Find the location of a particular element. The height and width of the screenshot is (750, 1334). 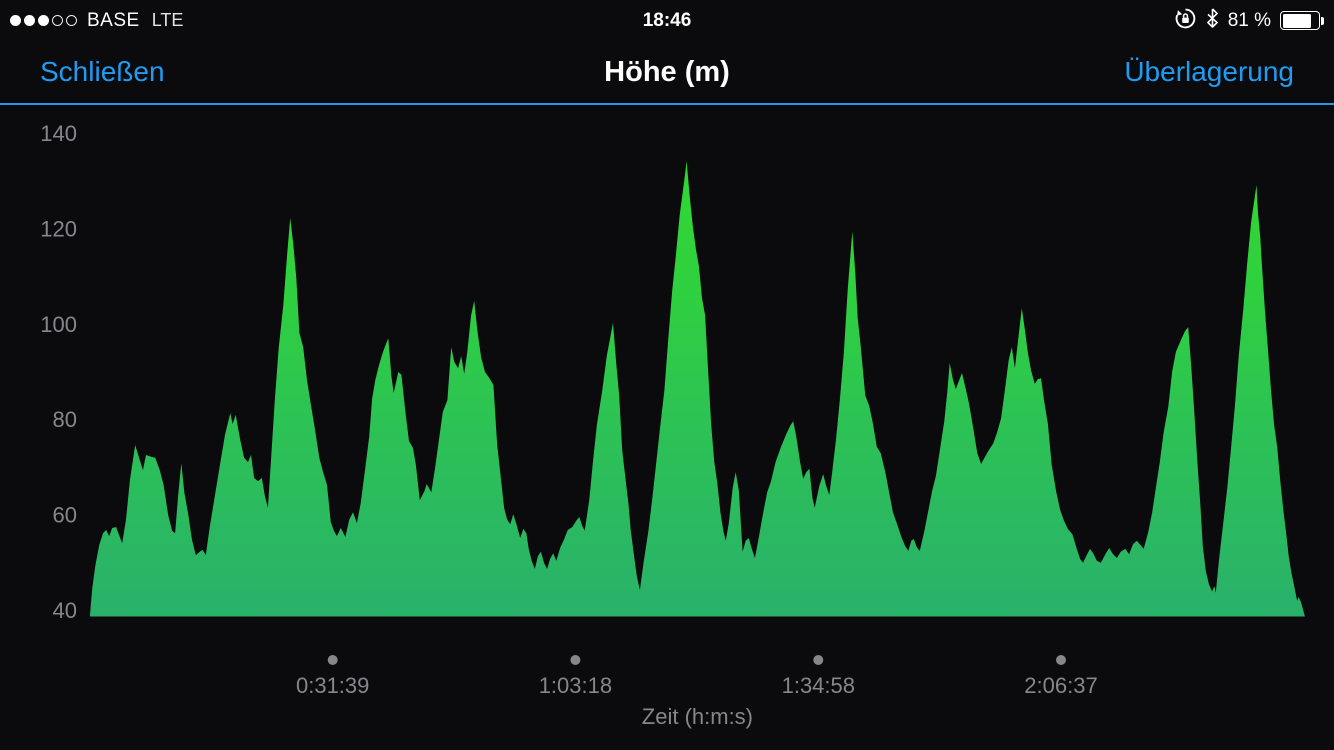

y-tick-label: 60 is located at coordinates (65, 515).